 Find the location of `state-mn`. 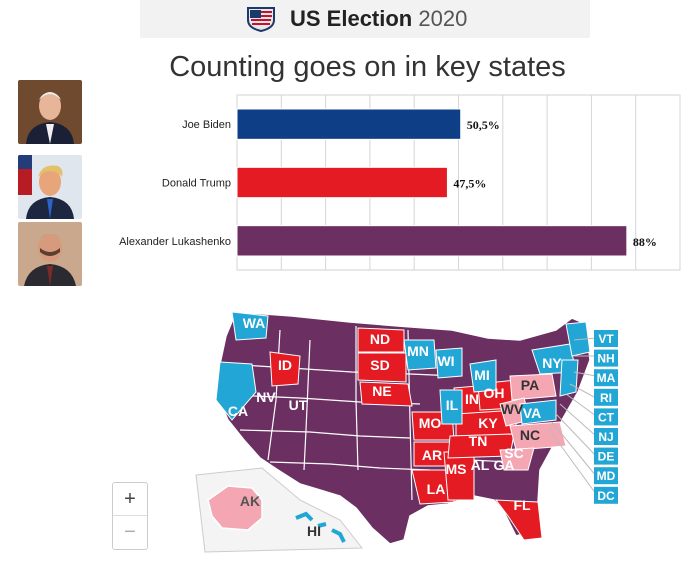

state-mn is located at coordinates (420, 355).